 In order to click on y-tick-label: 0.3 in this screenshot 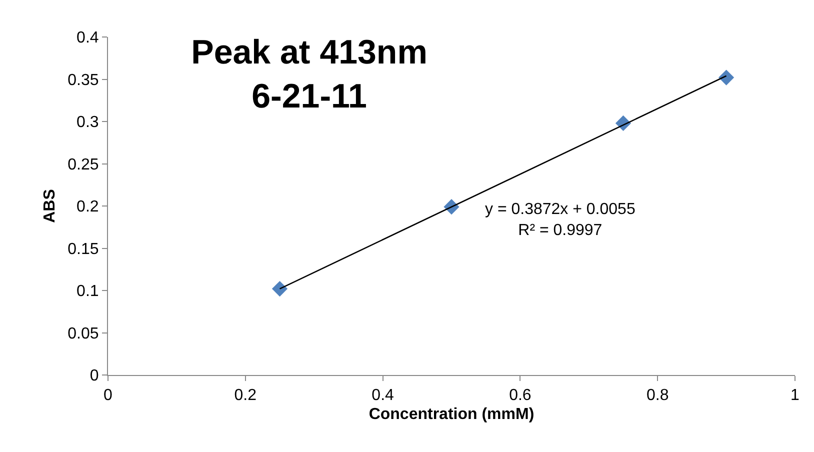, I will do `click(87, 123)`.